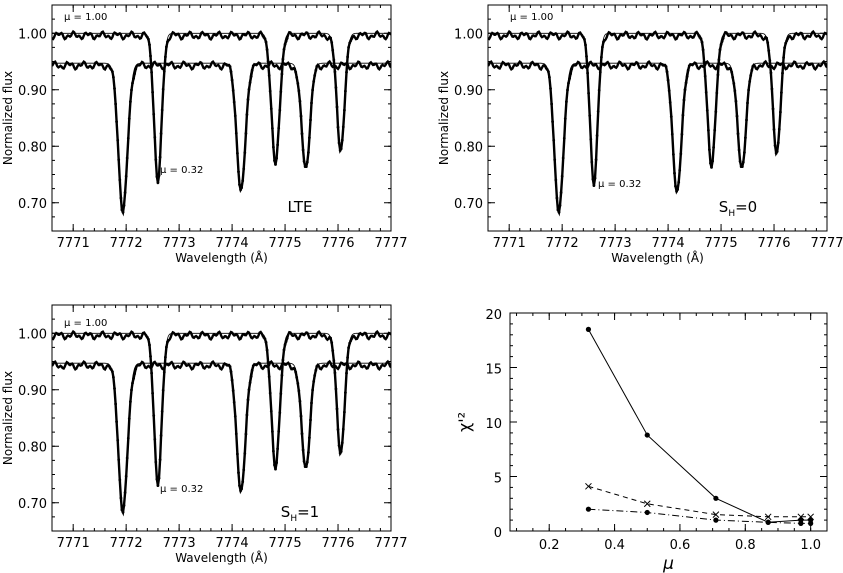  Describe the element at coordinates (721, 243) in the screenshot. I see `x-tick-label: 7775` at that location.